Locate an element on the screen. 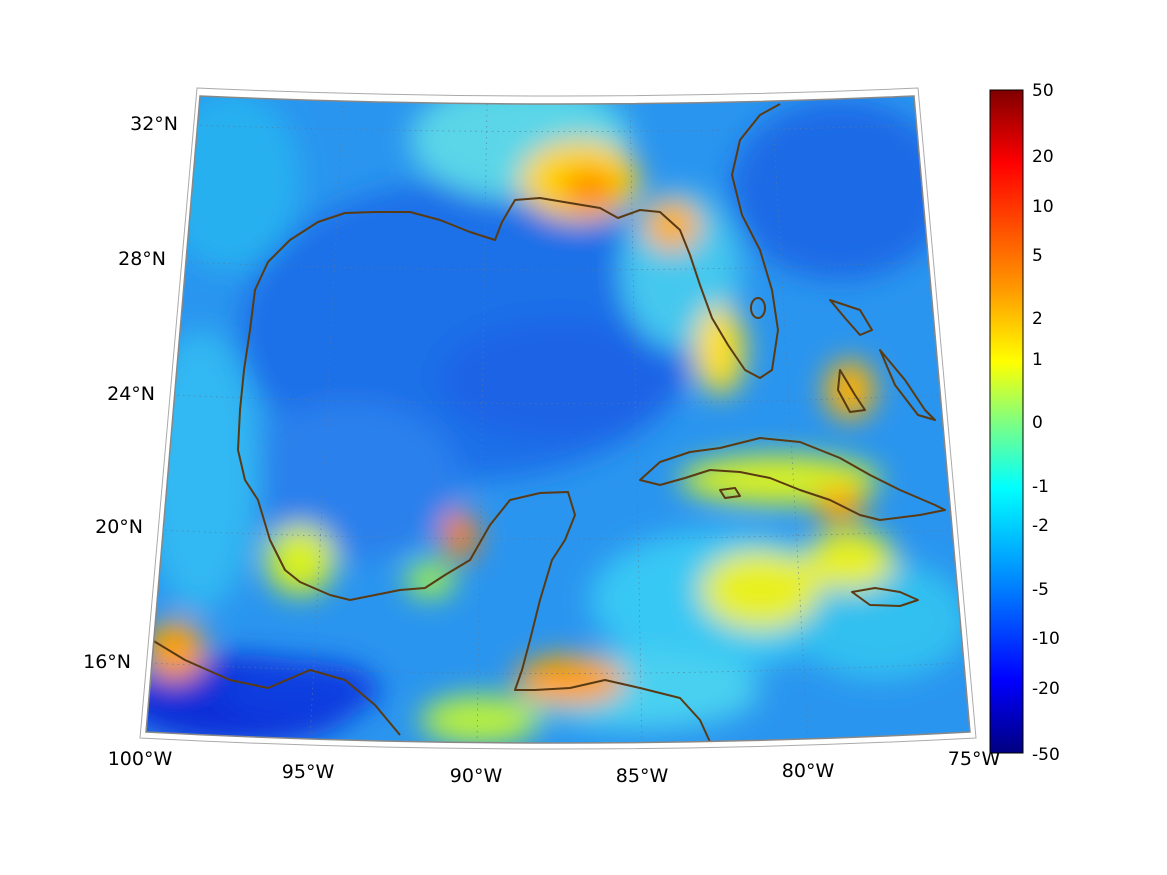 The image size is (1167, 875). lon-label-75w: 75°W is located at coordinates (974, 759).